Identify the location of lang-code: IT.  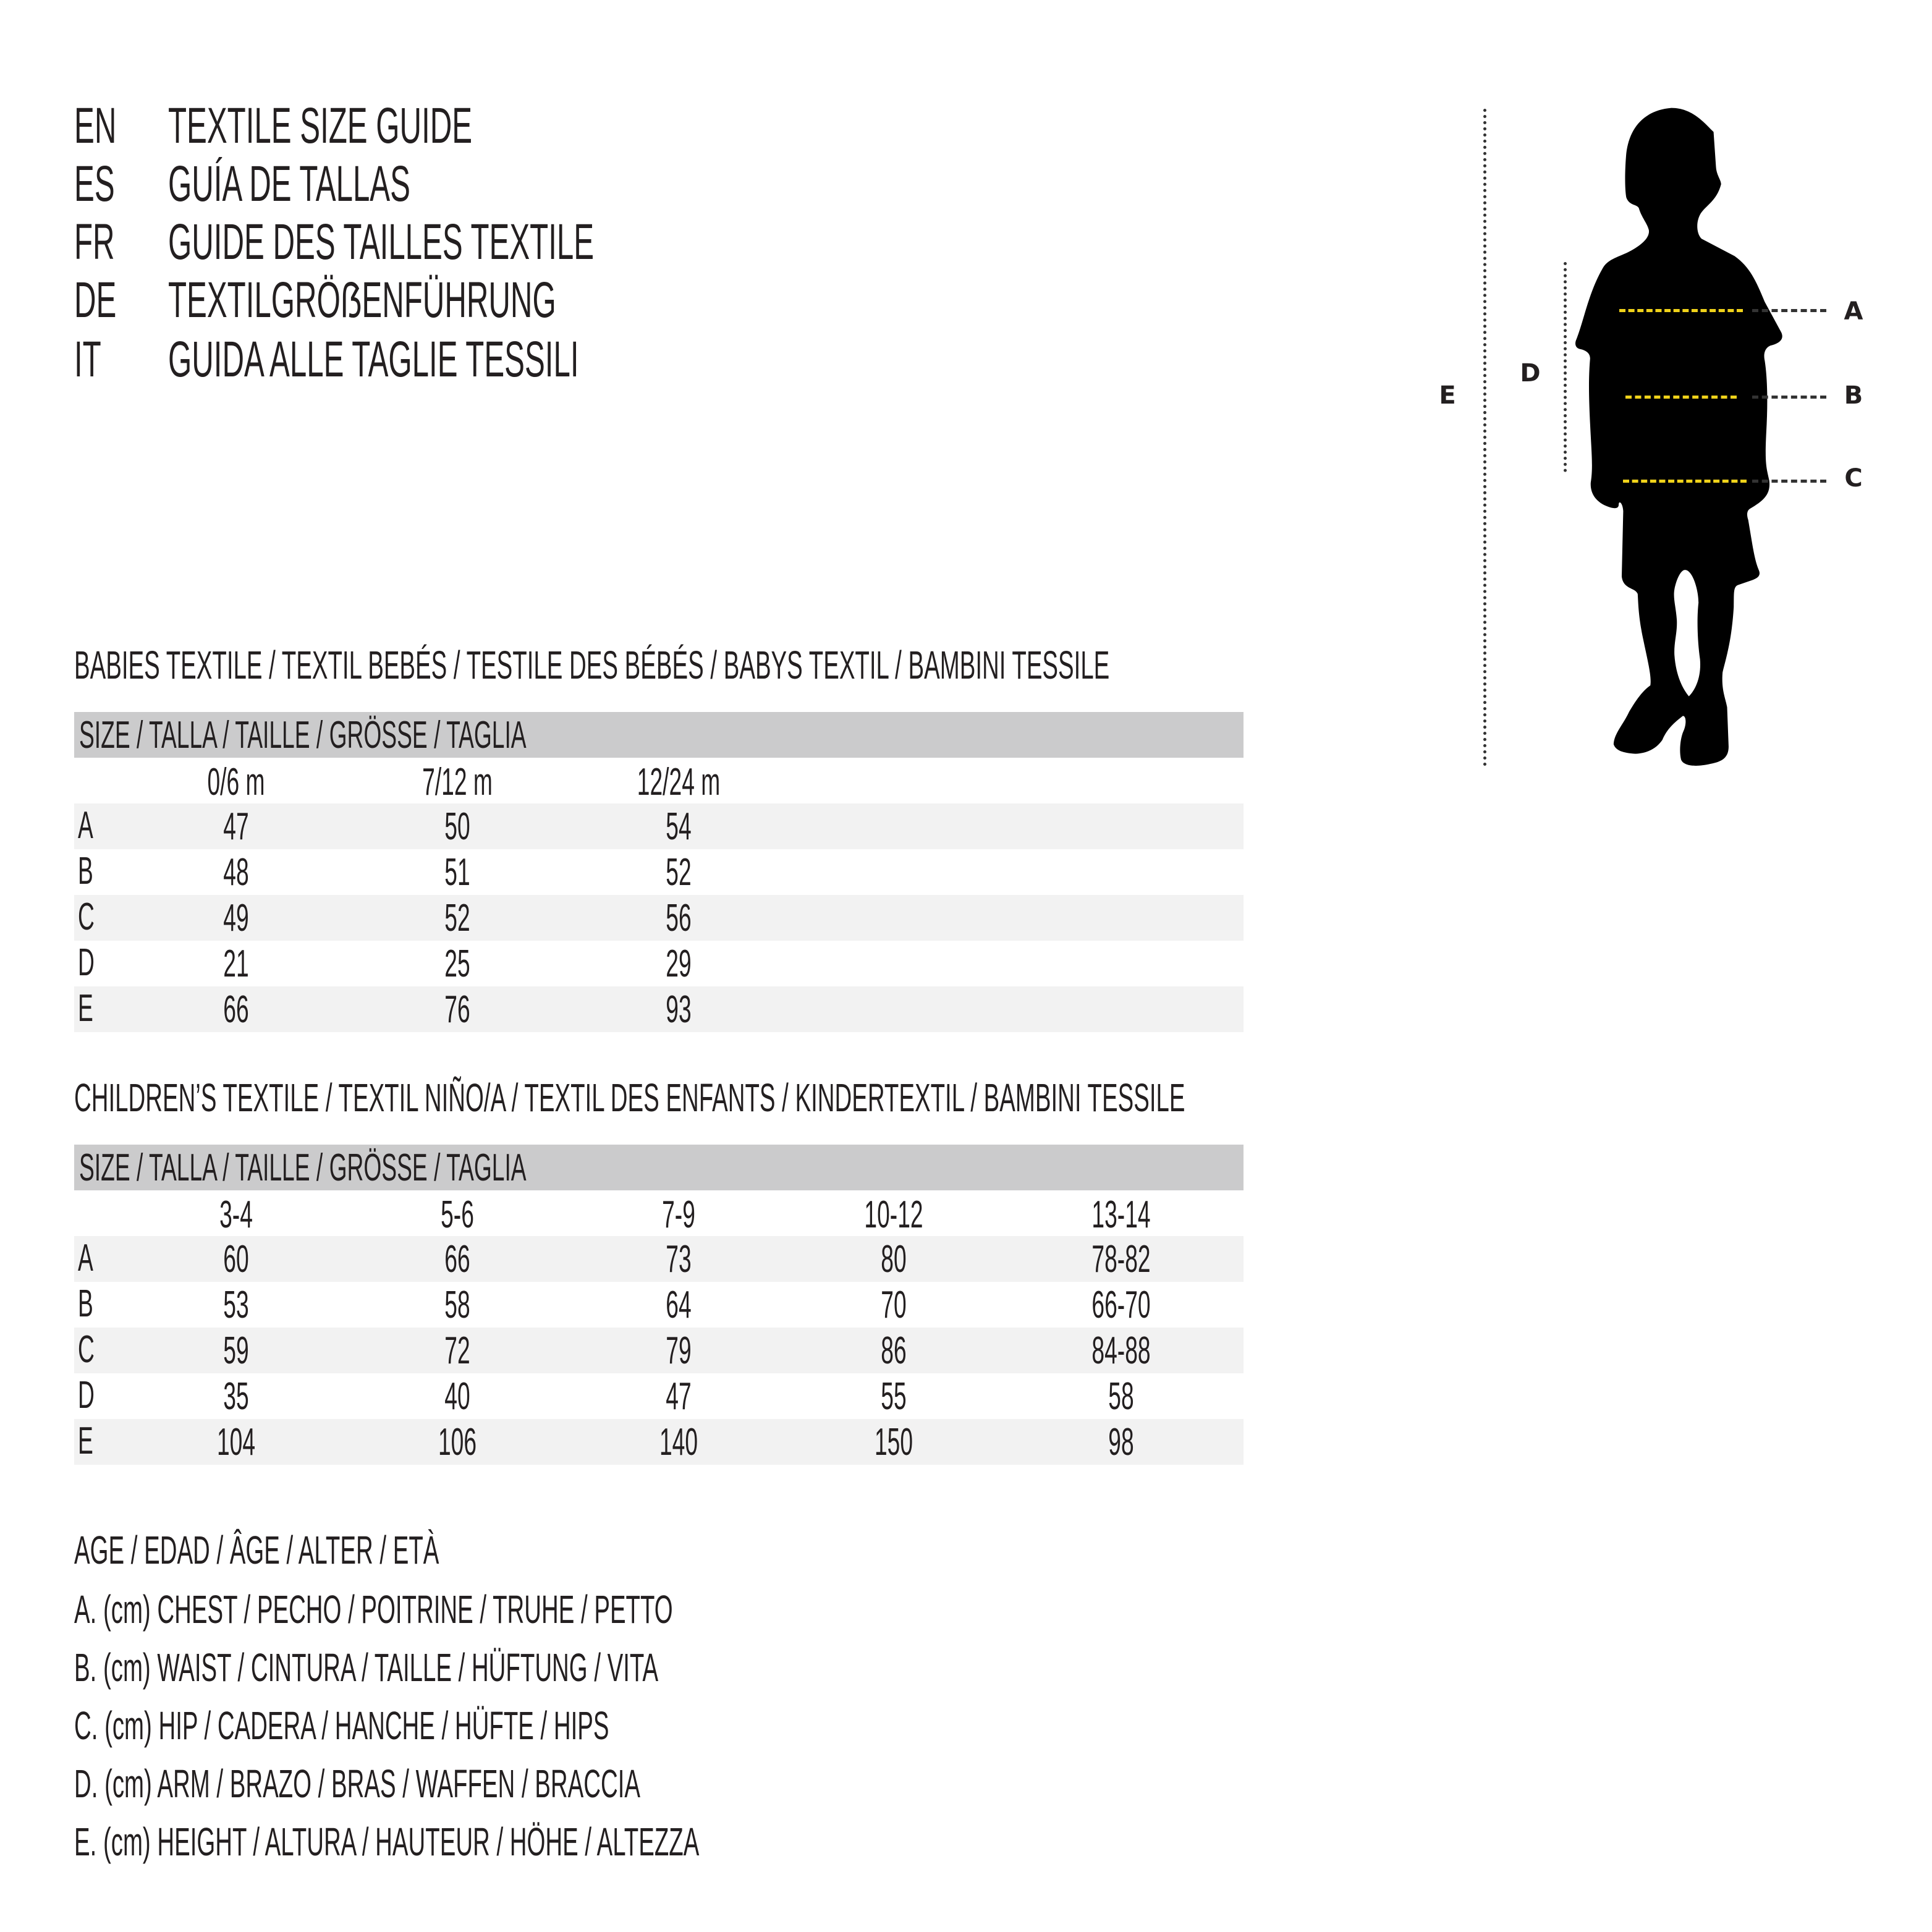
(87, 359).